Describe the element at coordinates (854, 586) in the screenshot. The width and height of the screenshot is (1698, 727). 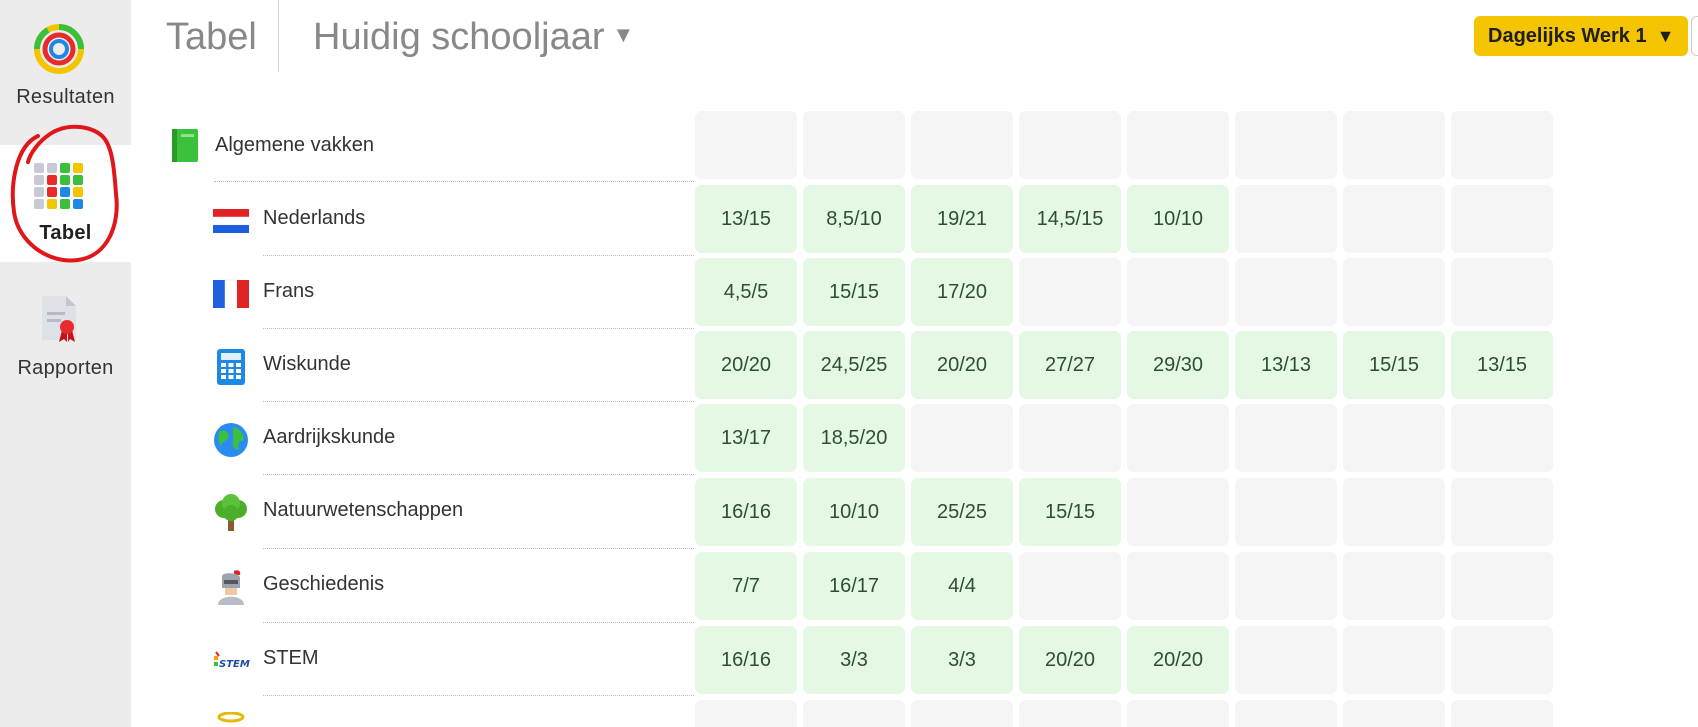
I see `score-cell: 16/17` at that location.